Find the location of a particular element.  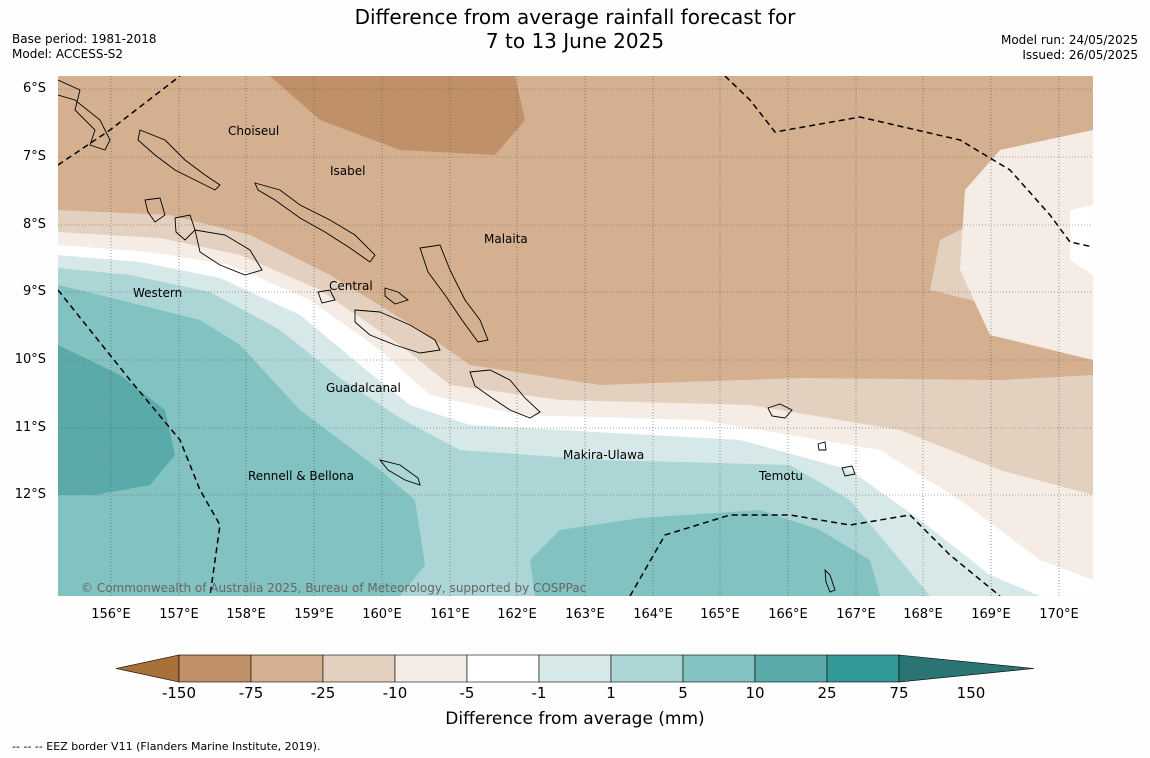

colorbar is located at coordinates (575, 668).